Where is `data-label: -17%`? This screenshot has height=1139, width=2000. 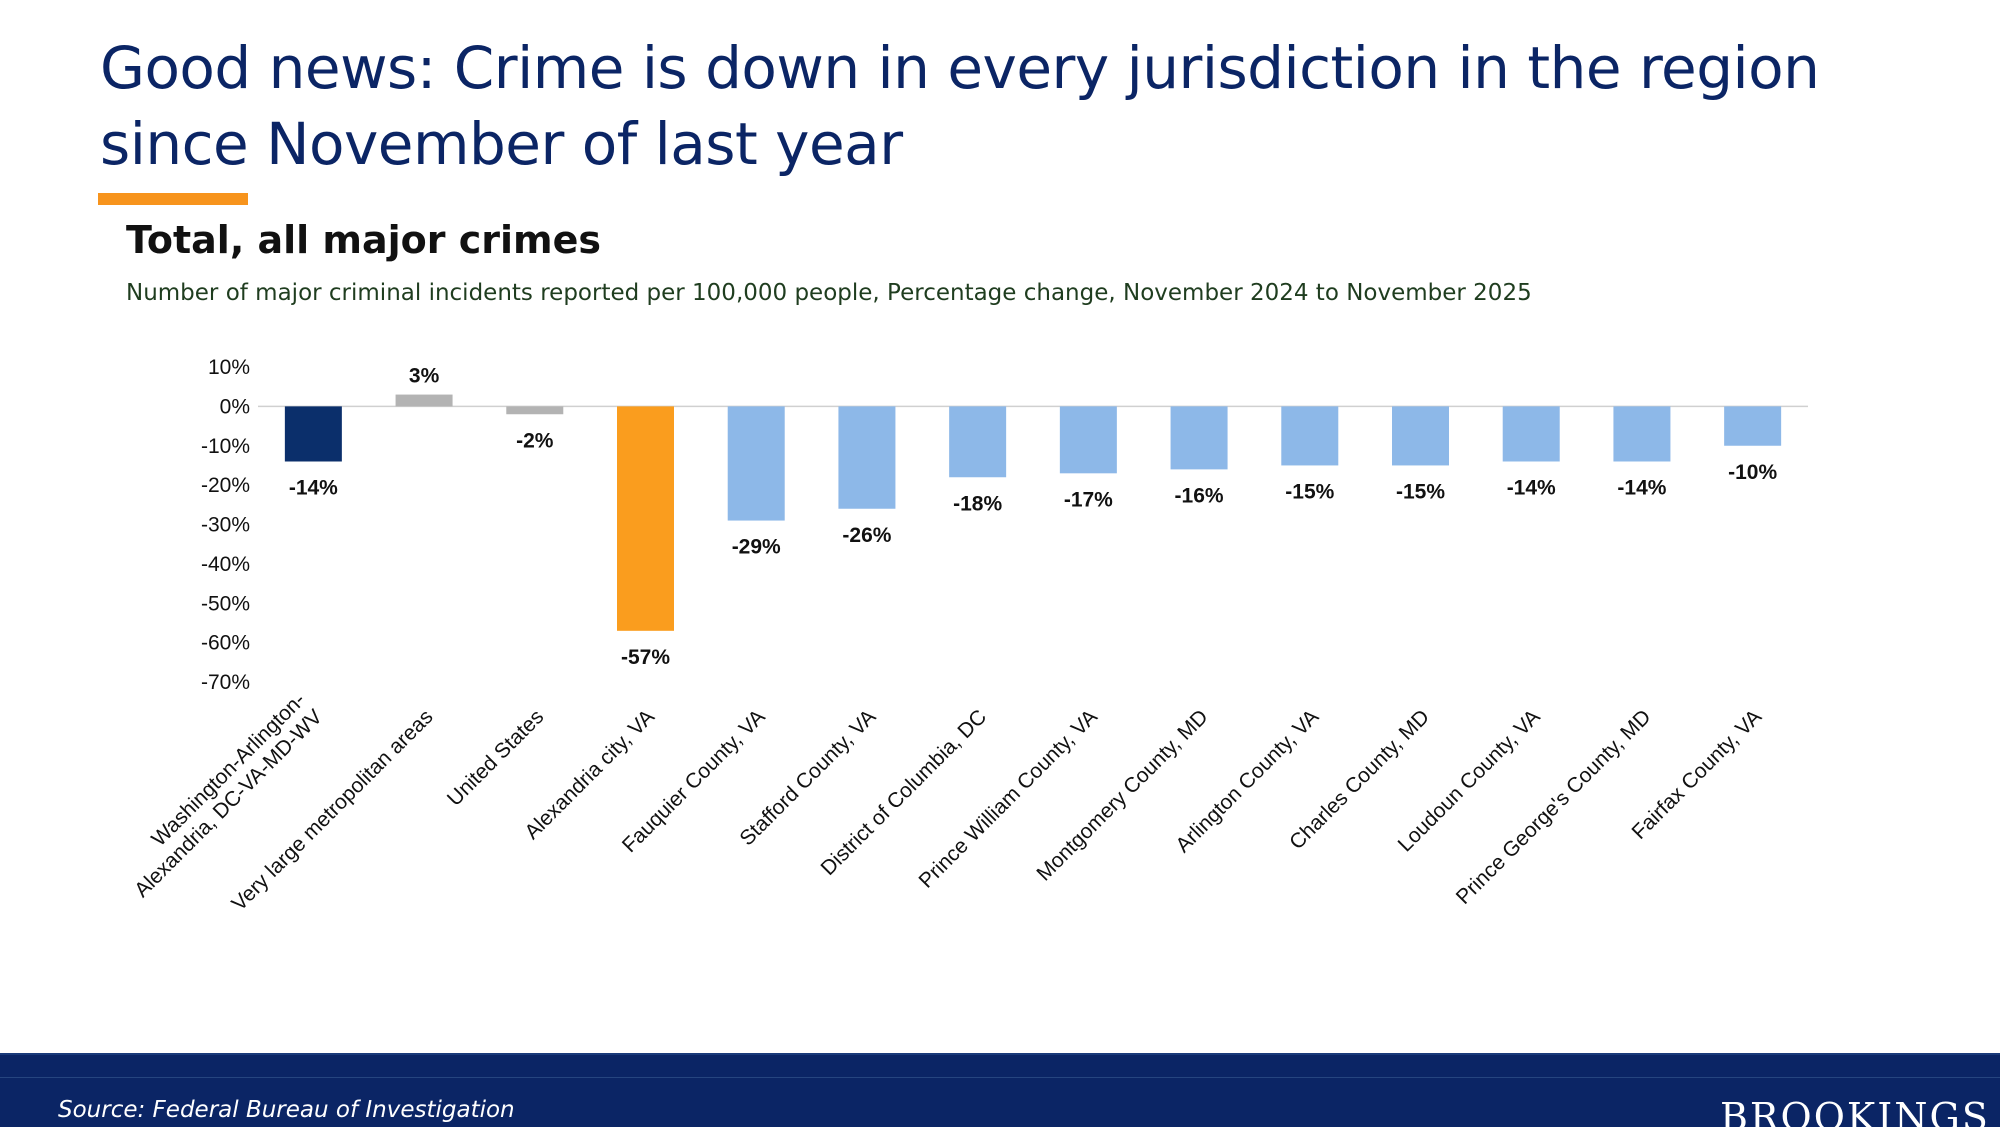 data-label: -17% is located at coordinates (1088, 499).